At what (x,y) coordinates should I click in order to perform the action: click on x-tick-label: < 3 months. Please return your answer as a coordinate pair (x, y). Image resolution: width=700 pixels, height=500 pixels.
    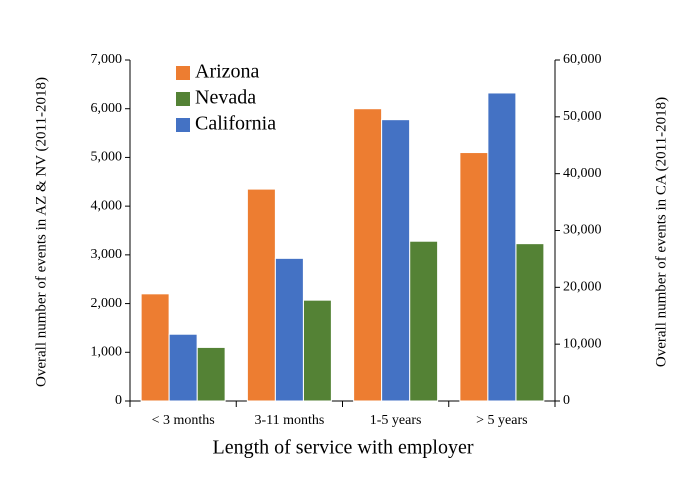
    Looking at the image, I should click on (183, 420).